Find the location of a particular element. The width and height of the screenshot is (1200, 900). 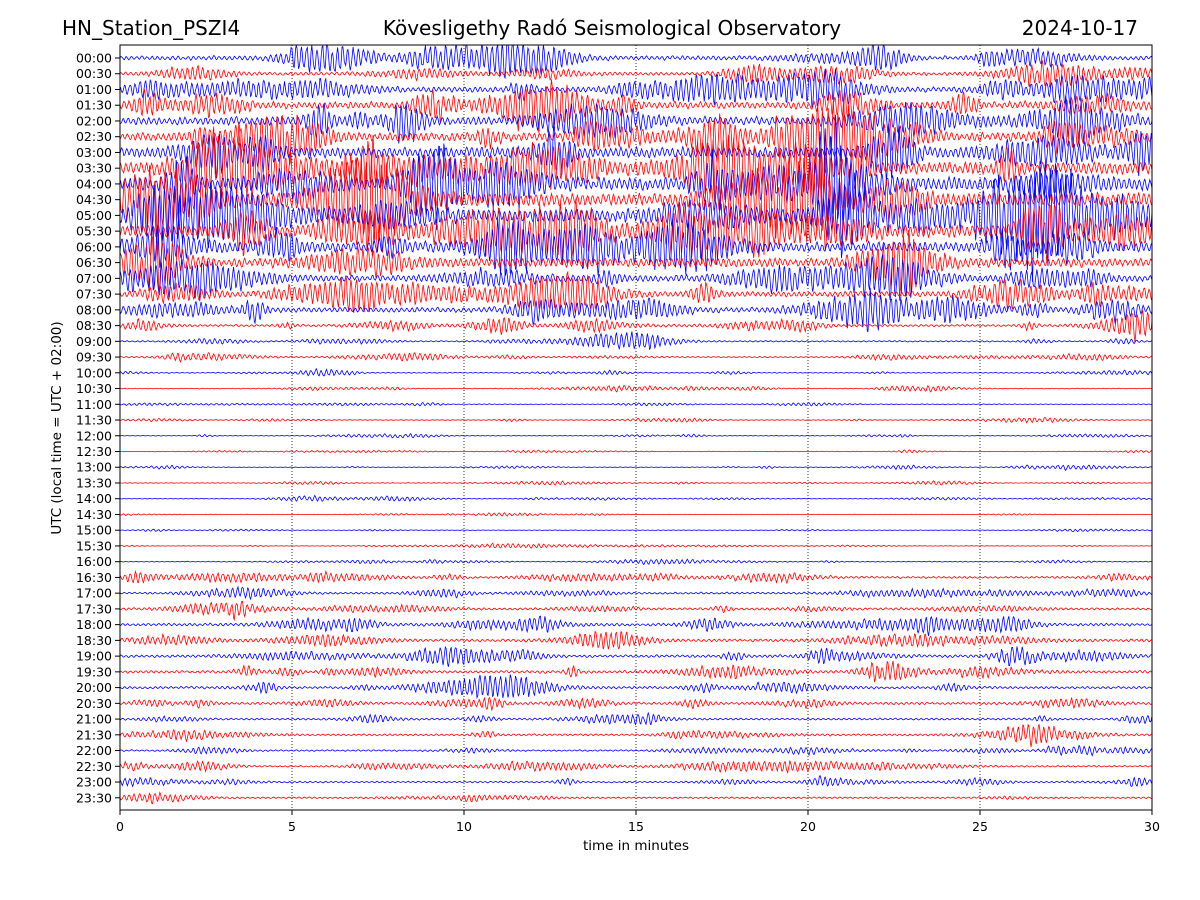

y-tick-label: 00:30 is located at coordinates (94, 73).